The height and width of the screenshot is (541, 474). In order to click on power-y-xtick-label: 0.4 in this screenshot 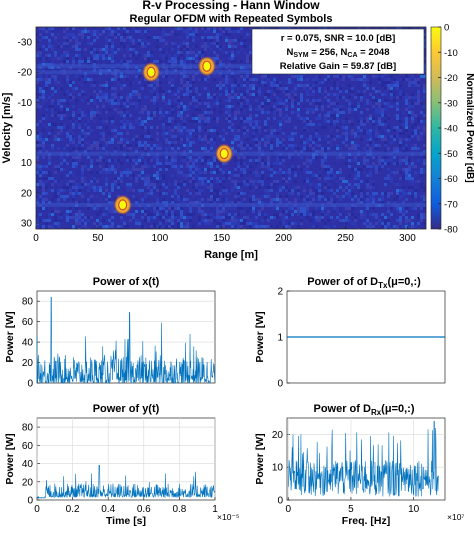, I will do `click(108, 509)`.